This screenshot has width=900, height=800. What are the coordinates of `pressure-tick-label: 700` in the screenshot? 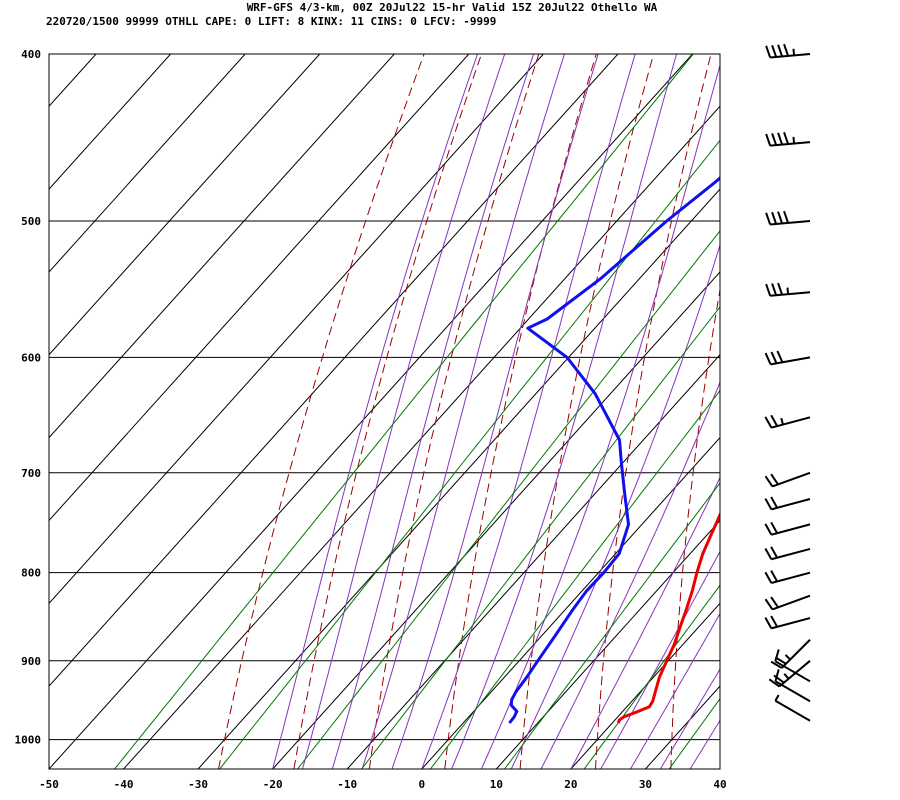 It's located at (31, 473).